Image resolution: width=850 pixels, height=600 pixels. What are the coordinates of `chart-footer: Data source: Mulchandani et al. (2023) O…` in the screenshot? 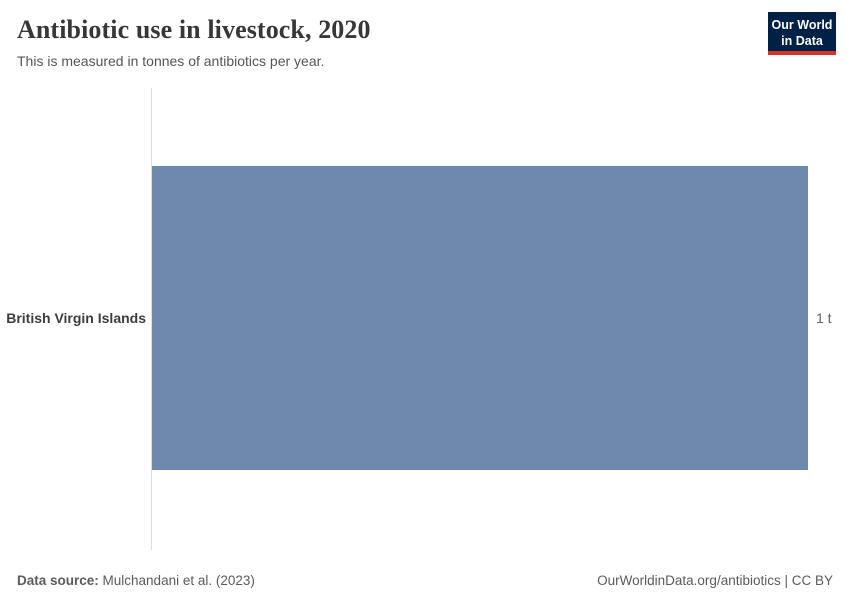 It's located at (425, 580).